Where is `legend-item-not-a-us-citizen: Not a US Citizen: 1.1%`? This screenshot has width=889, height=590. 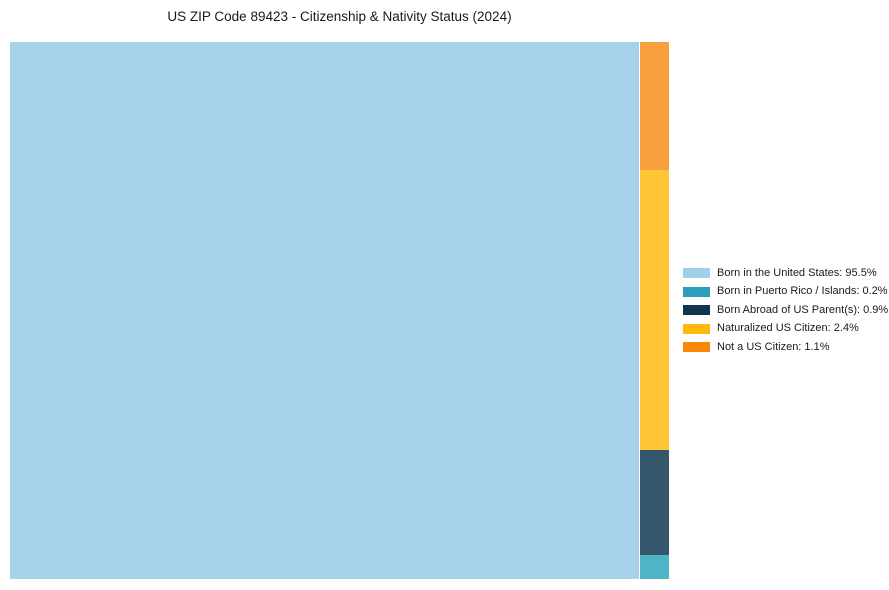
legend-item-not-a-us-citizen: Not a US Citizen: 1.1% is located at coordinates (785, 347).